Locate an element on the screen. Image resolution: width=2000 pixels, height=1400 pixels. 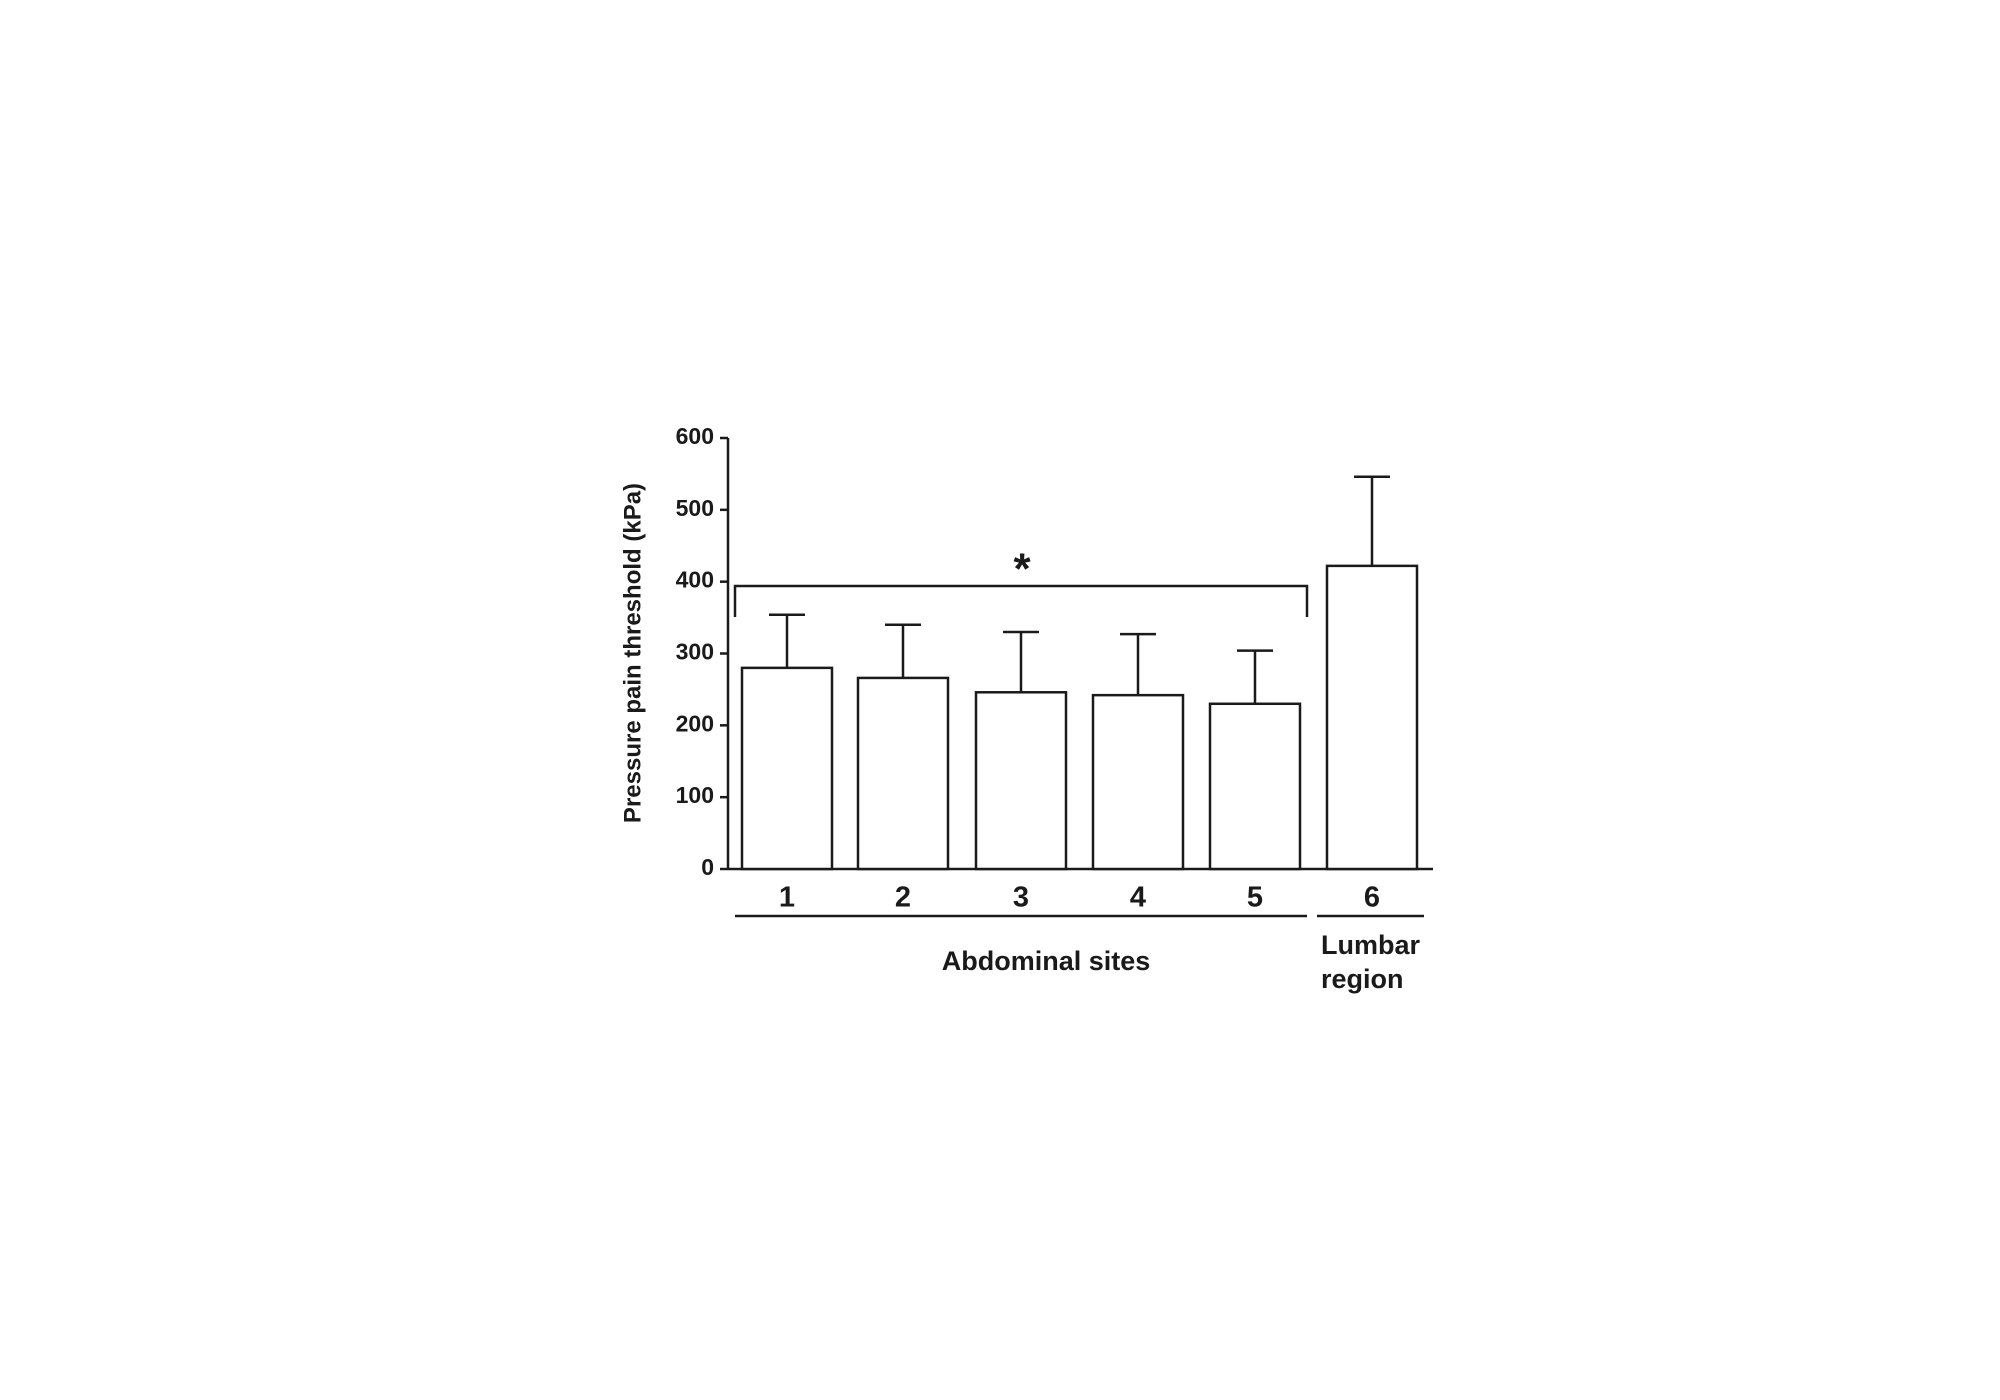
x-tick-label: 4 is located at coordinates (1138, 898).